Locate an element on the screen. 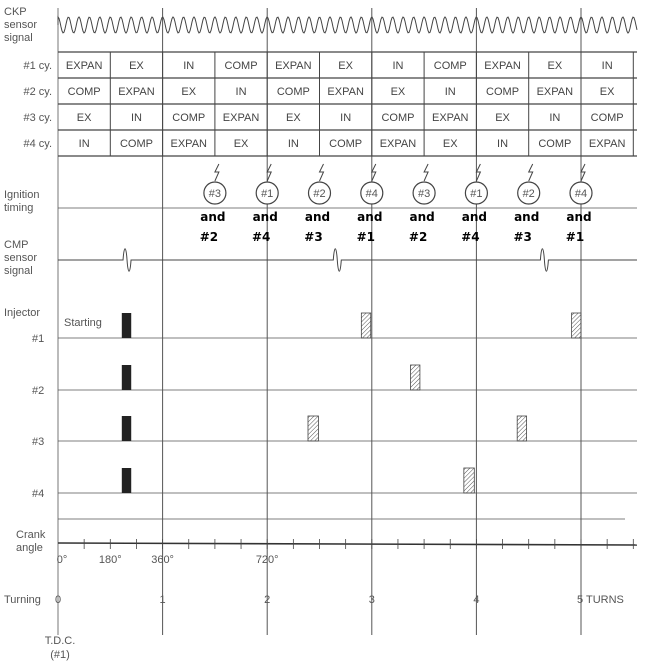  crank-angle-axis is located at coordinates (347, 544).